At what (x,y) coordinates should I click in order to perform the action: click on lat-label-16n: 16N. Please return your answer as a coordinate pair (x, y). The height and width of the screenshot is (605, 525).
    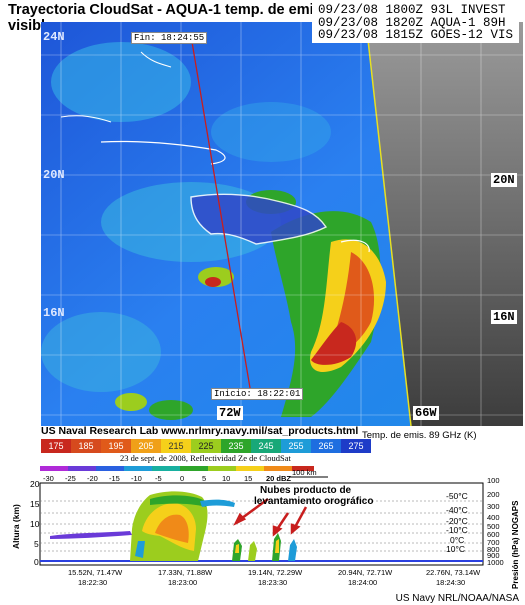
    Looking at the image, I should click on (54, 313).